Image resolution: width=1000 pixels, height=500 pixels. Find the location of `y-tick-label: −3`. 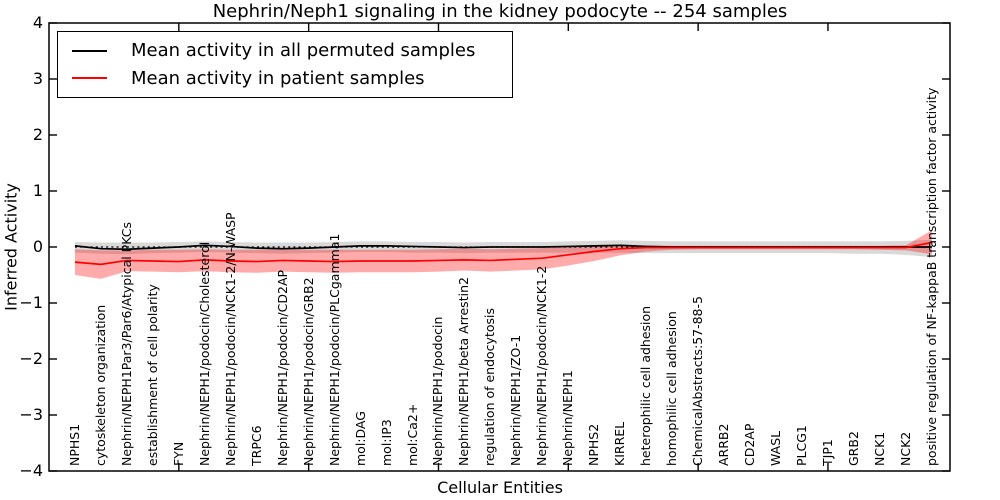

y-tick-label: −3 is located at coordinates (31, 414).